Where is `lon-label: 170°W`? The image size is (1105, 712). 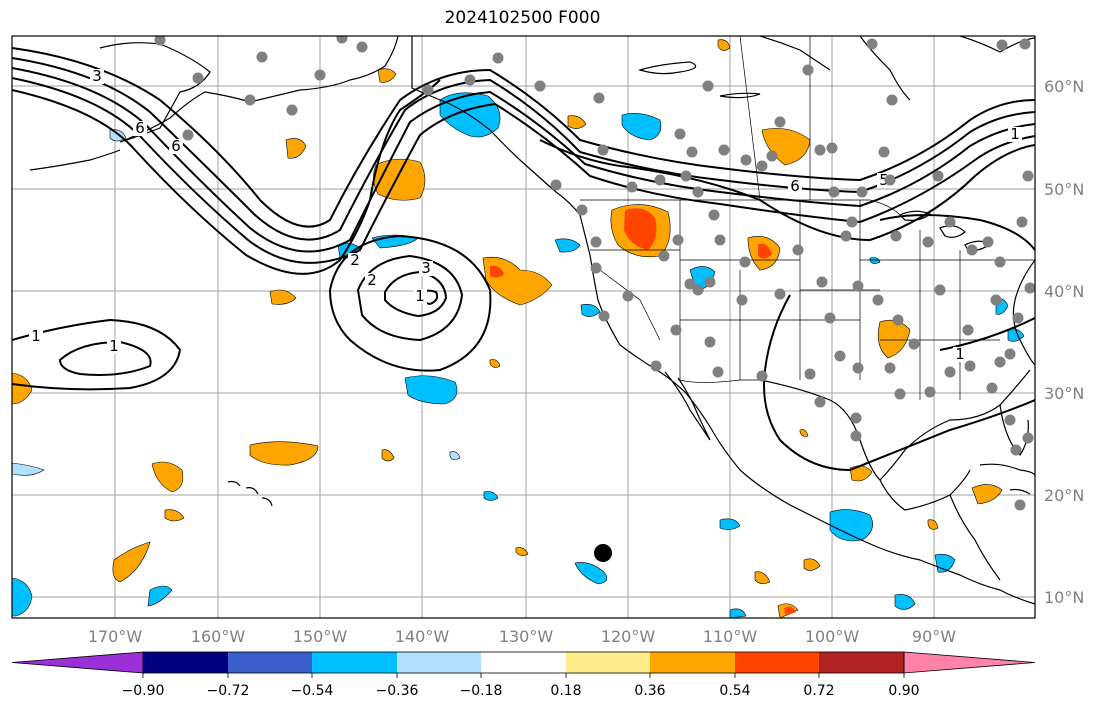 lon-label: 170°W is located at coordinates (115, 636).